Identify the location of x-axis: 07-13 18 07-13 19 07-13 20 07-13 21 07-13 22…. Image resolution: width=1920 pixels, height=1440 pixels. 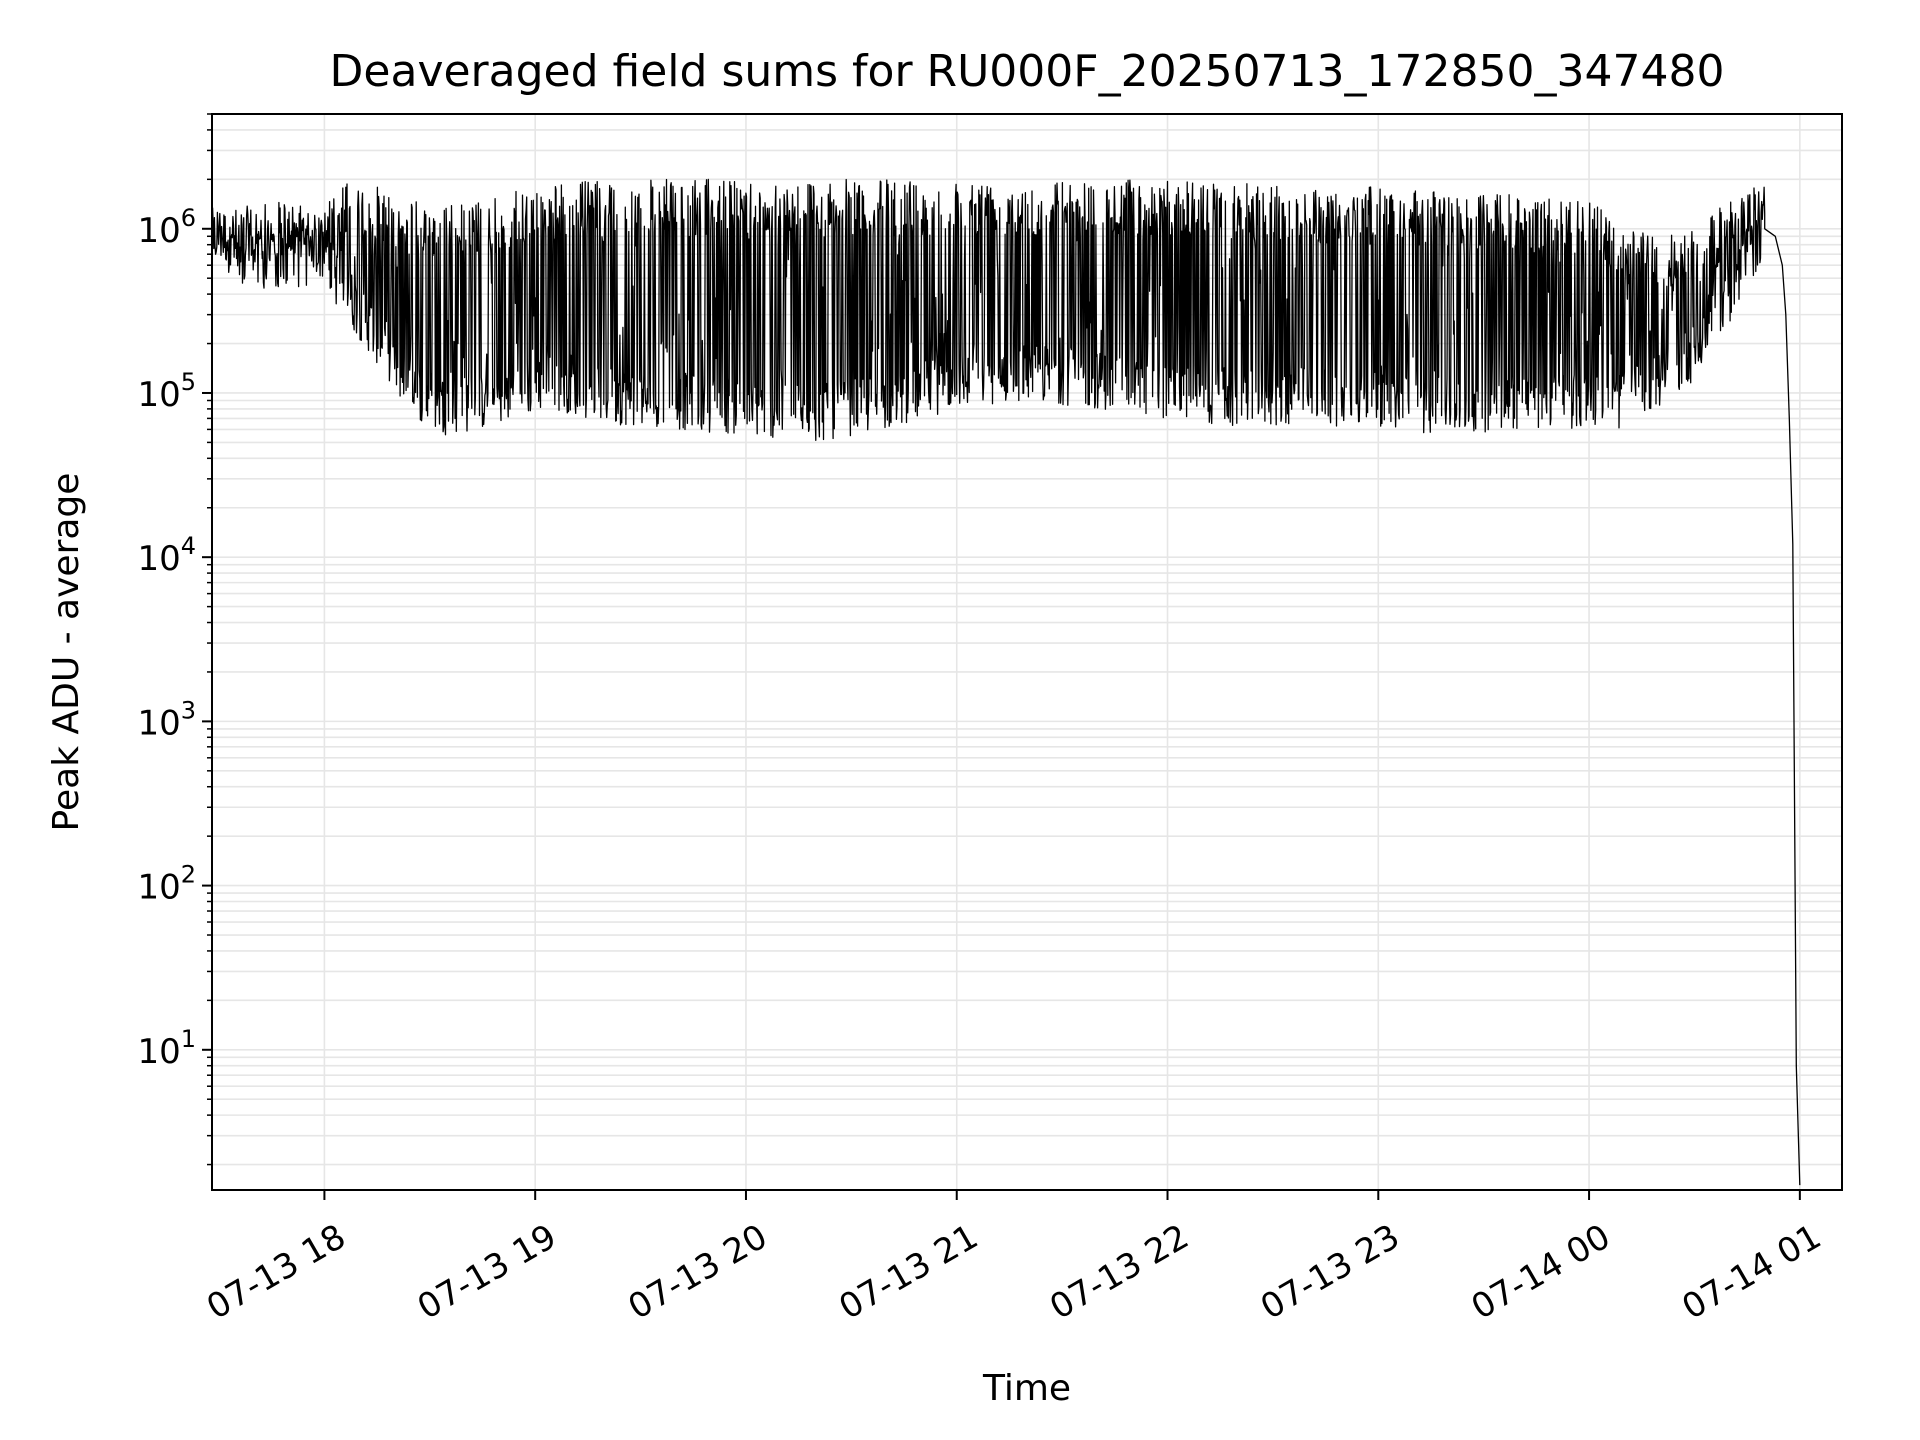
(1014, 1259).